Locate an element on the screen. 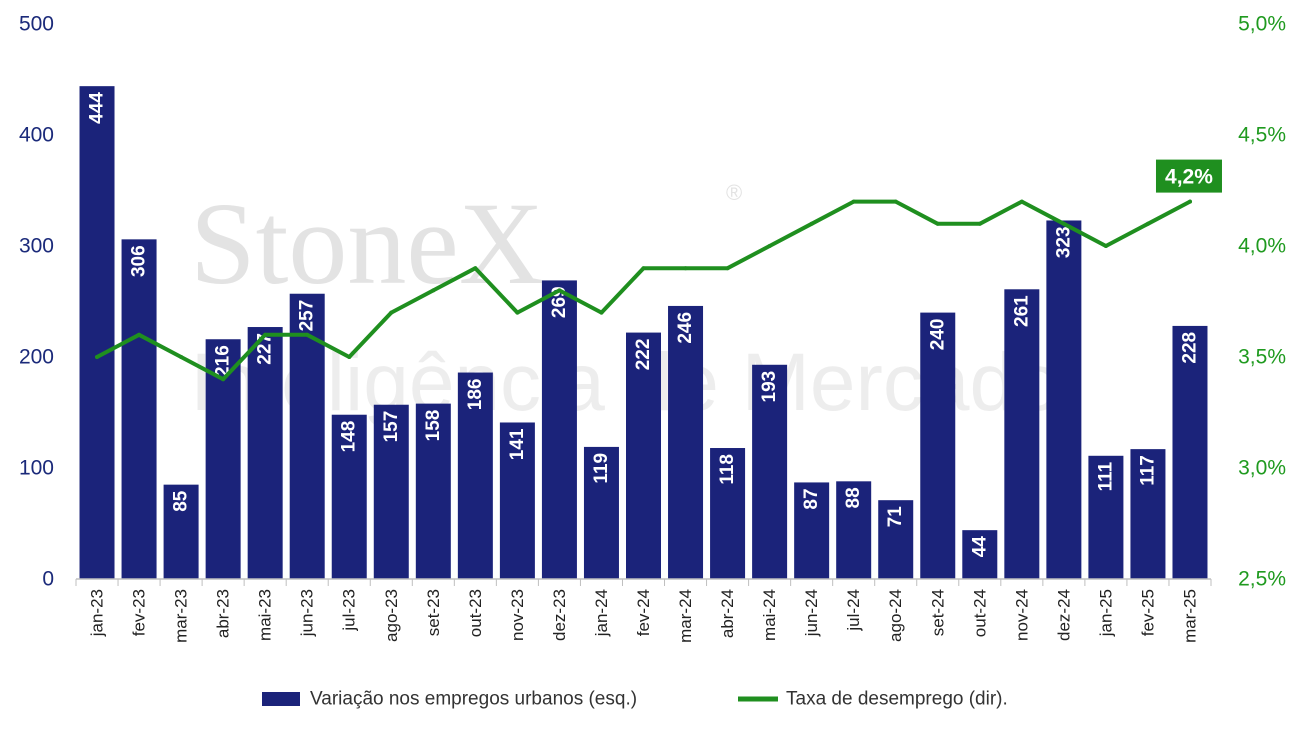  legend-line-label: Taxa de desemprego (dir). is located at coordinates (897, 699).